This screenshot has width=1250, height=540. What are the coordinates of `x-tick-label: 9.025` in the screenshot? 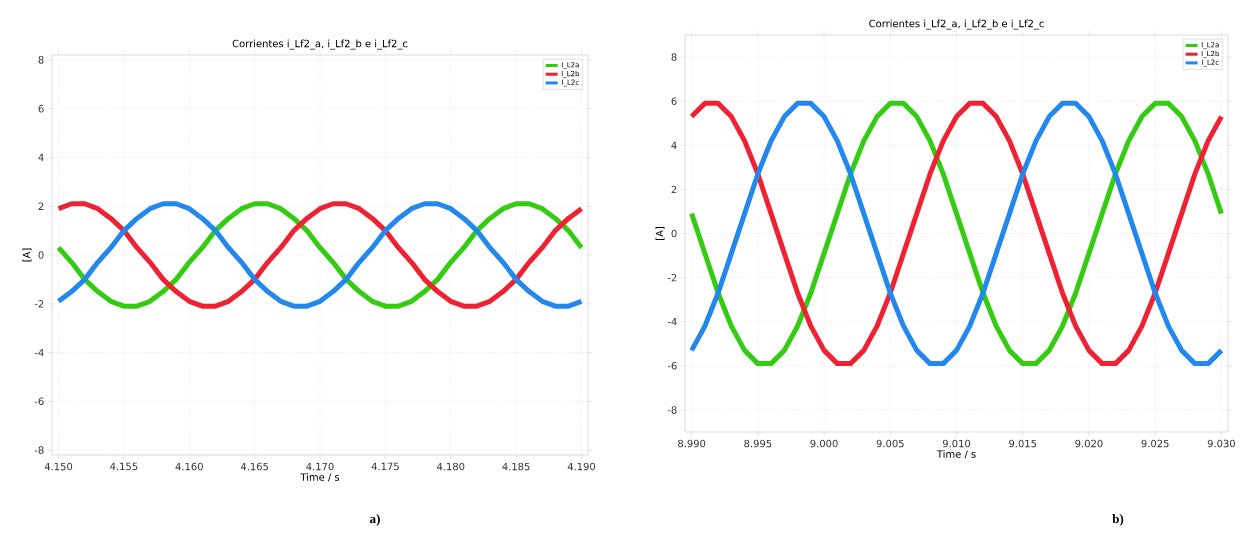 It's located at (1155, 443).